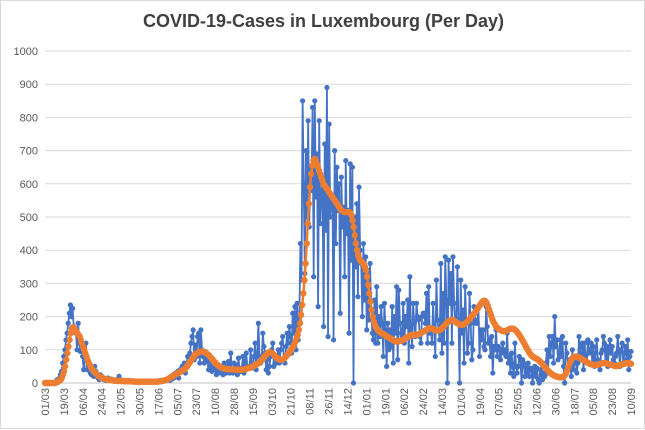  Describe the element at coordinates (46, 402) in the screenshot. I see `x-tick-label: 01/03` at that location.